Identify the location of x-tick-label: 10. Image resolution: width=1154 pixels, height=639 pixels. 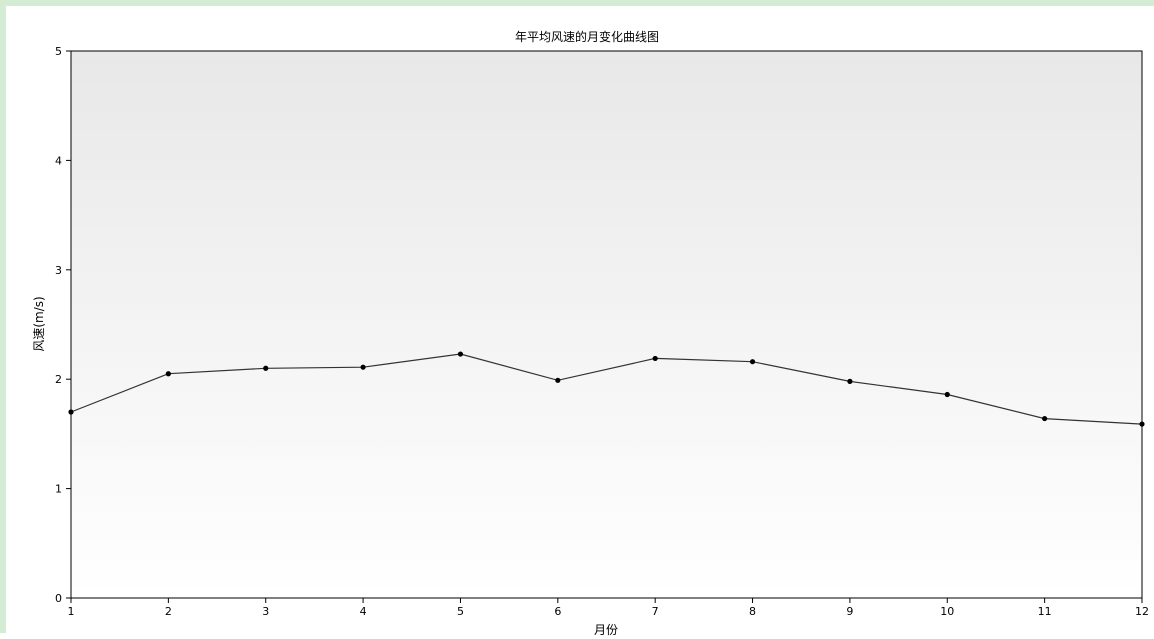
(947, 611).